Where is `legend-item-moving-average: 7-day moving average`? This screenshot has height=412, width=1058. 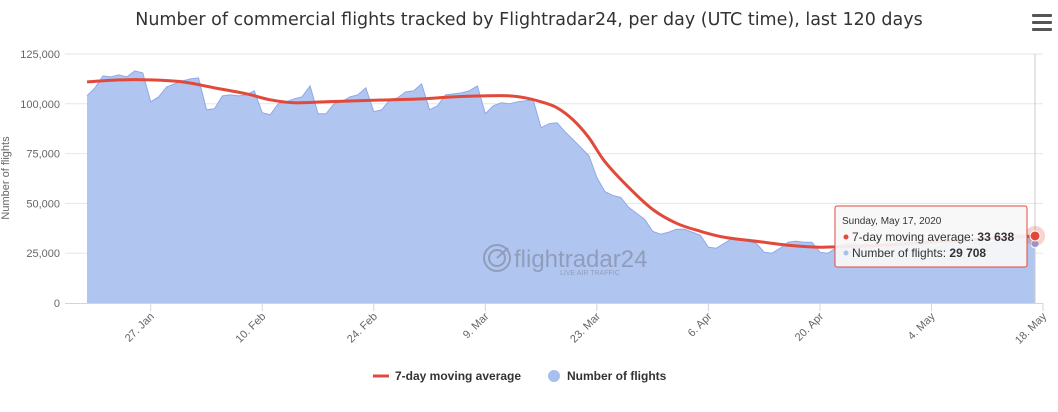 legend-item-moving-average: 7-day moving average is located at coordinates (447, 376).